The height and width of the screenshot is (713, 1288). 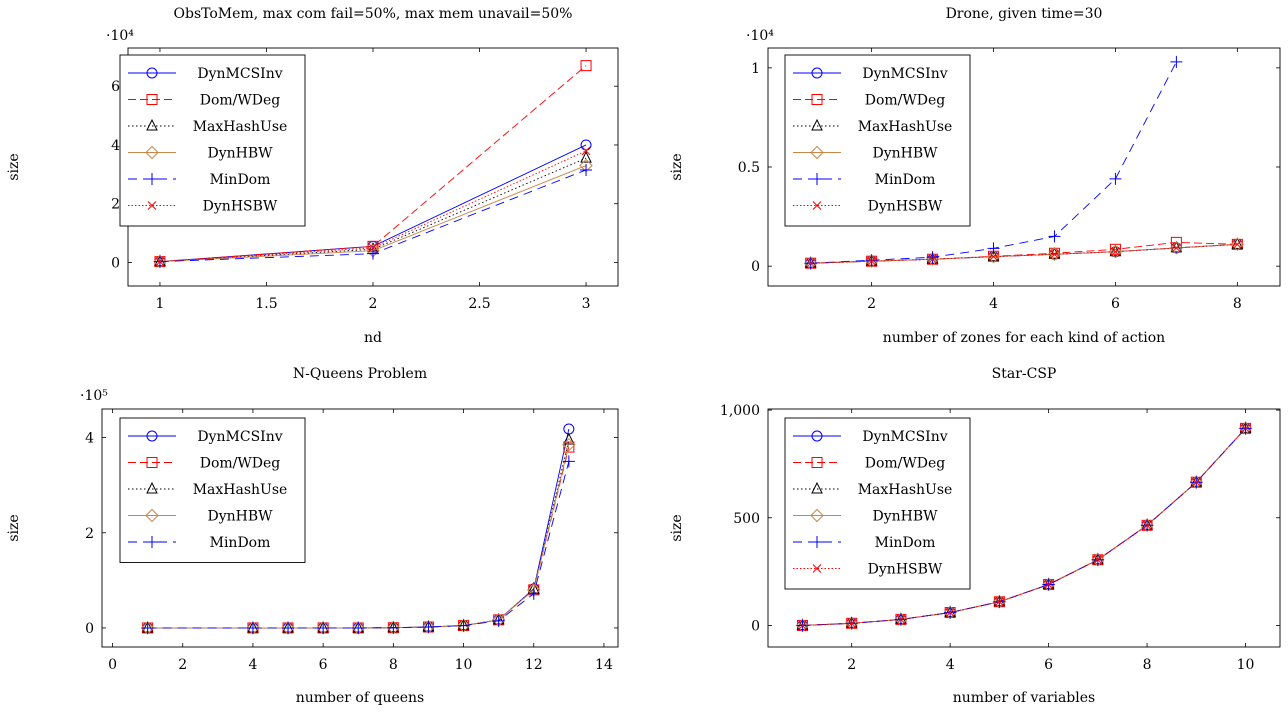 What do you see at coordinates (266, 304) in the screenshot?
I see `x-tick-label: 1.5` at bounding box center [266, 304].